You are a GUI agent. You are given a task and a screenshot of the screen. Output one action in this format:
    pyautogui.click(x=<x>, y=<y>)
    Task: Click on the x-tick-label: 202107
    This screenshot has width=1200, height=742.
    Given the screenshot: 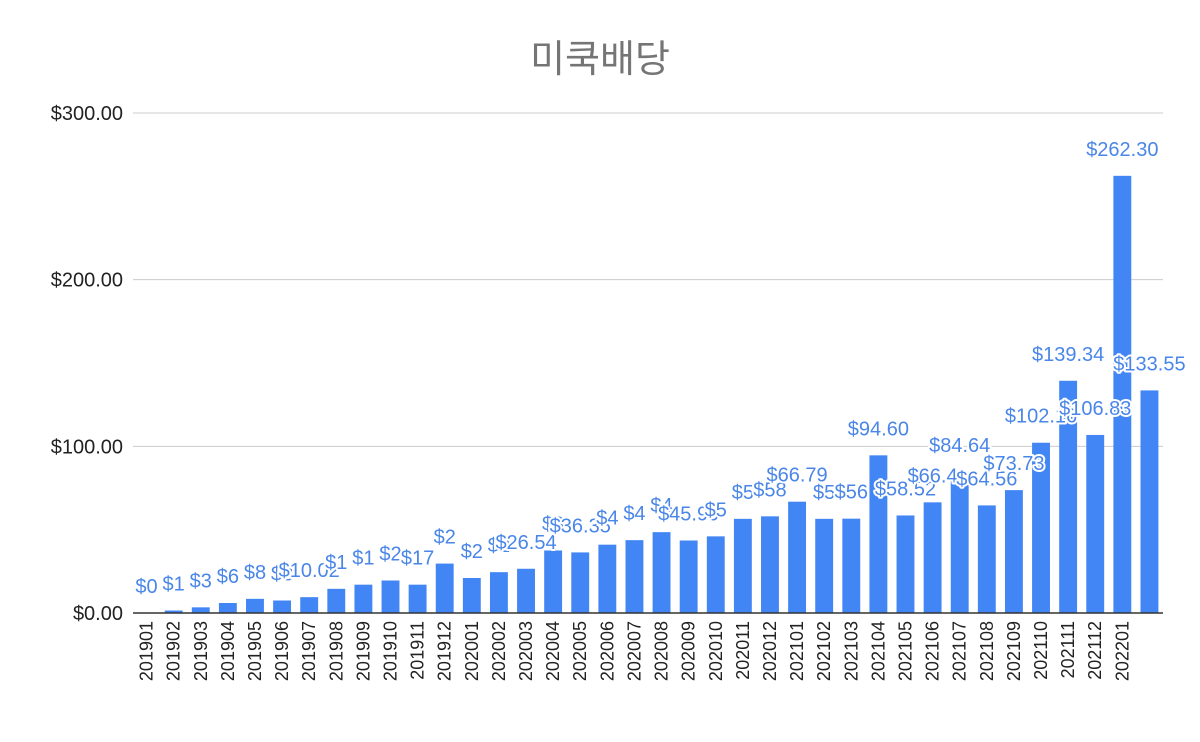 What is the action you would take?
    pyautogui.click(x=960, y=651)
    